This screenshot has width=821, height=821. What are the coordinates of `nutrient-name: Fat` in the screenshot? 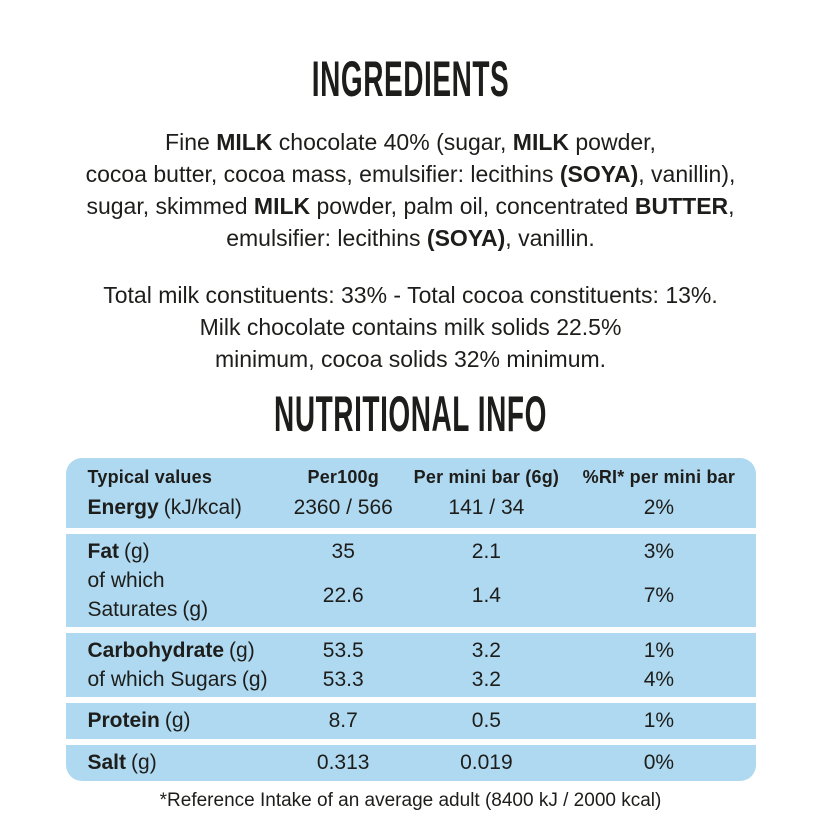 It's located at (103, 551).